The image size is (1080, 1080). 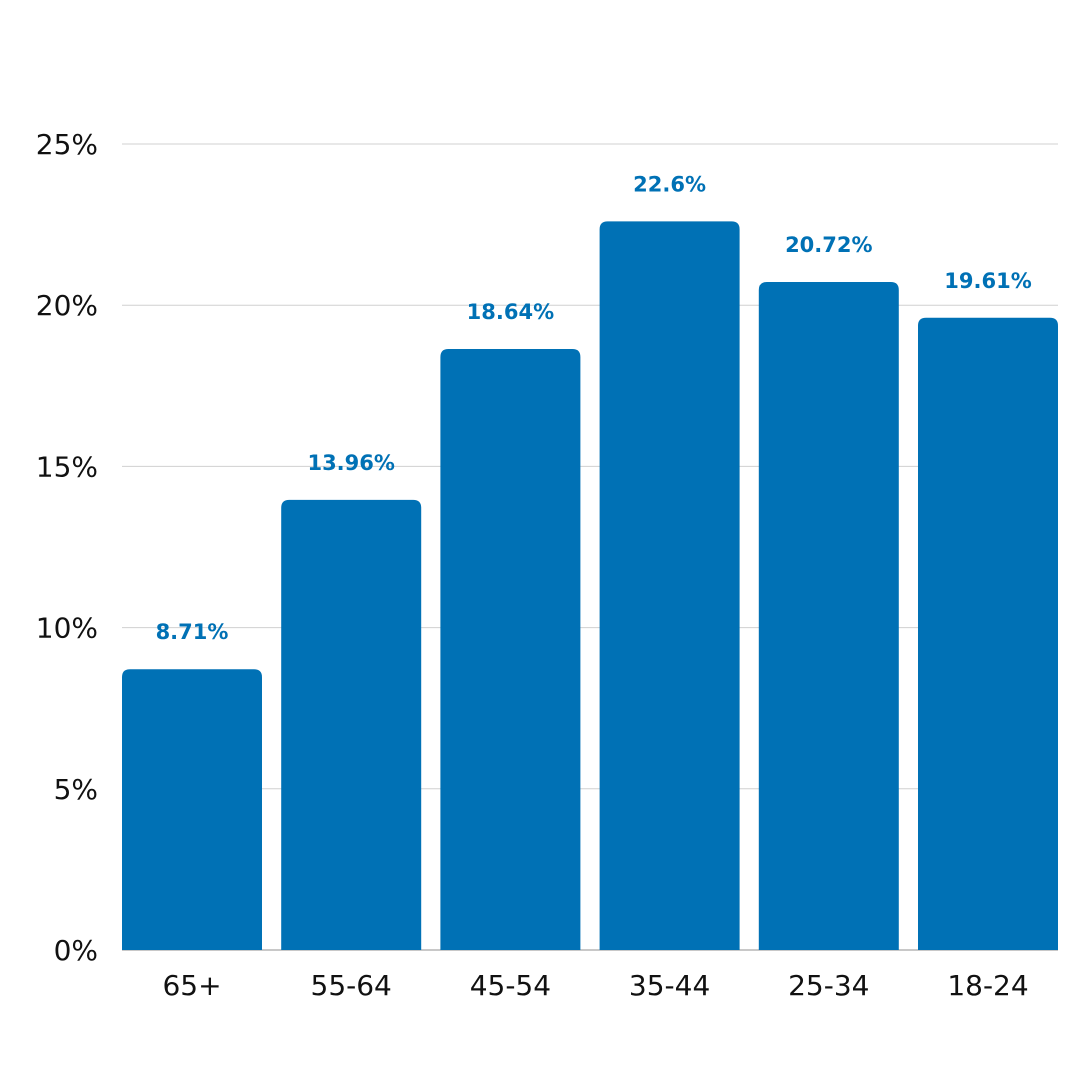 What do you see at coordinates (67, 547) in the screenshot?
I see `y-axis-ticks: 0% 5% 10% 15% 20% 25%` at bounding box center [67, 547].